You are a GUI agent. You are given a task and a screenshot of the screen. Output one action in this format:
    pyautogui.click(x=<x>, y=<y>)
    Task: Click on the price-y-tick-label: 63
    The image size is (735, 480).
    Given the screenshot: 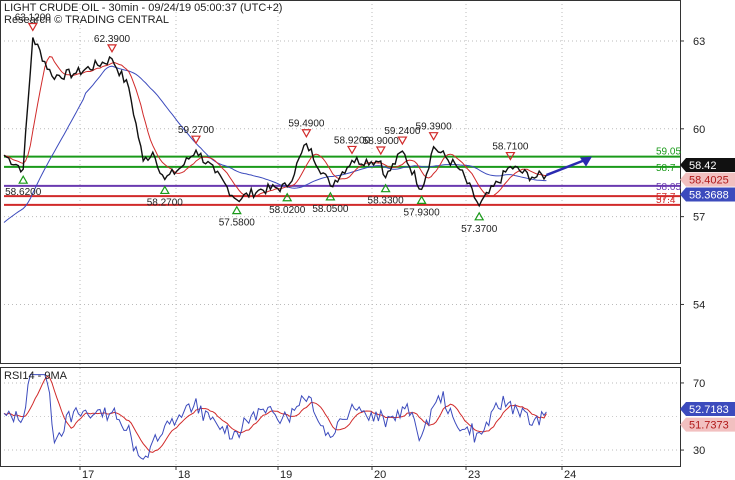 What is the action you would take?
    pyautogui.click(x=699, y=42)
    